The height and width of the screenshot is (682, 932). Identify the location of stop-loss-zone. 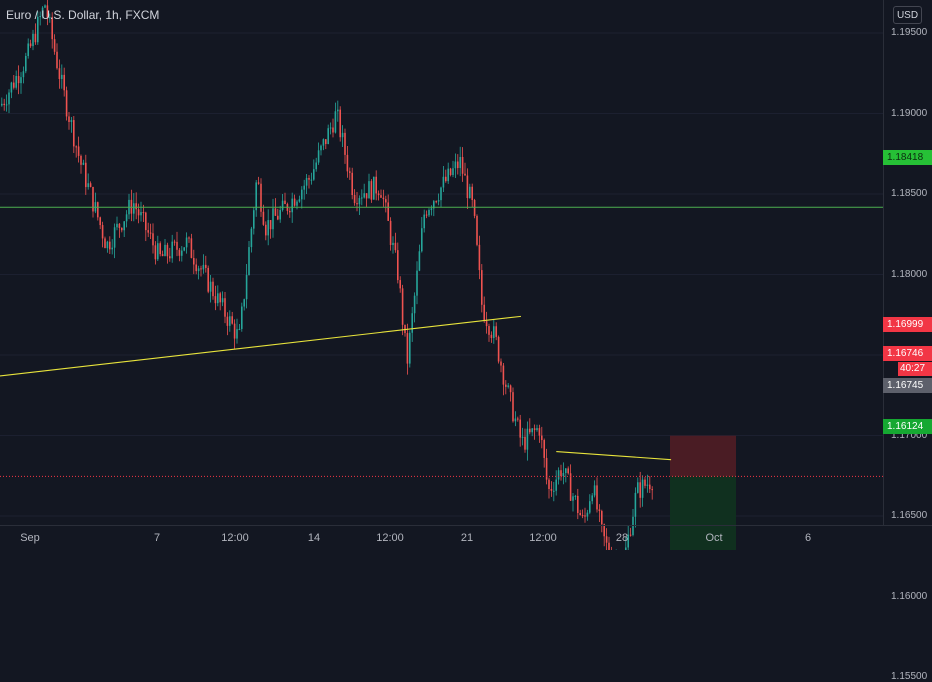
(703, 456).